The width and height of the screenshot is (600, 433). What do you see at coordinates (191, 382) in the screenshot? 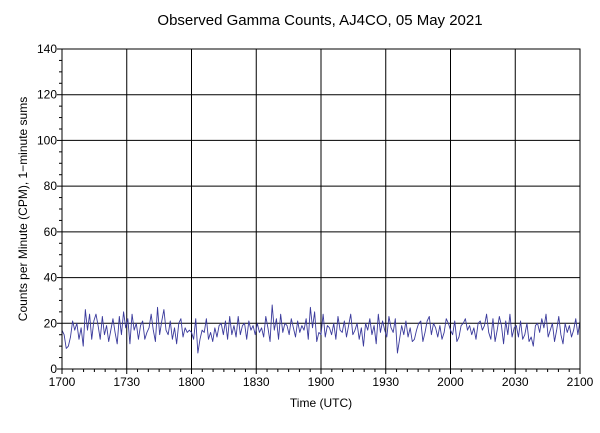
I see `x-tick-label: 1800` at bounding box center [191, 382].